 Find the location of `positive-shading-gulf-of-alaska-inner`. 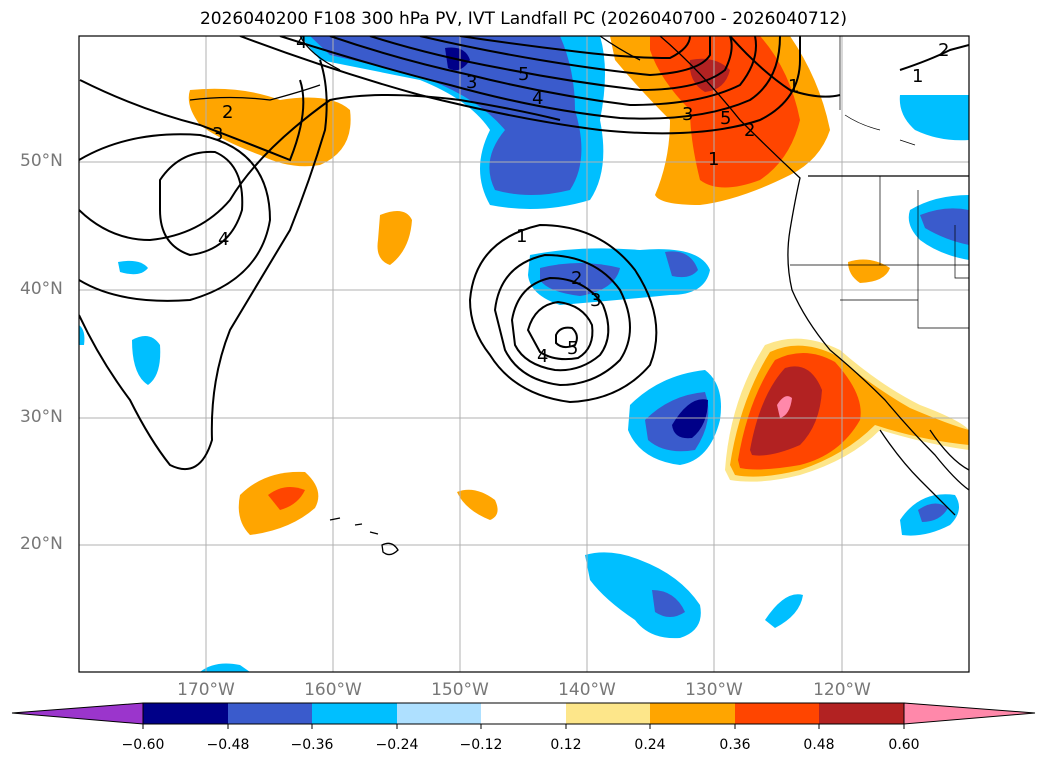

positive-shading-gulf-of-alaska-inner is located at coordinates (725, 112).